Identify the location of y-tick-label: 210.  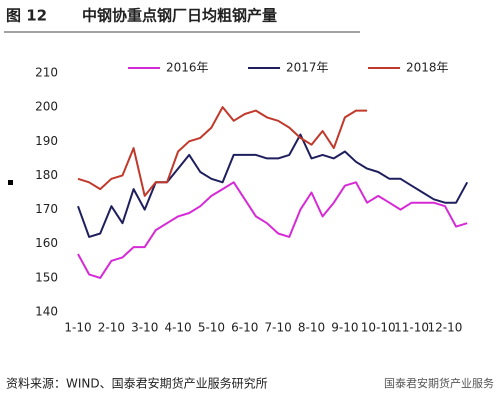
(46, 73).